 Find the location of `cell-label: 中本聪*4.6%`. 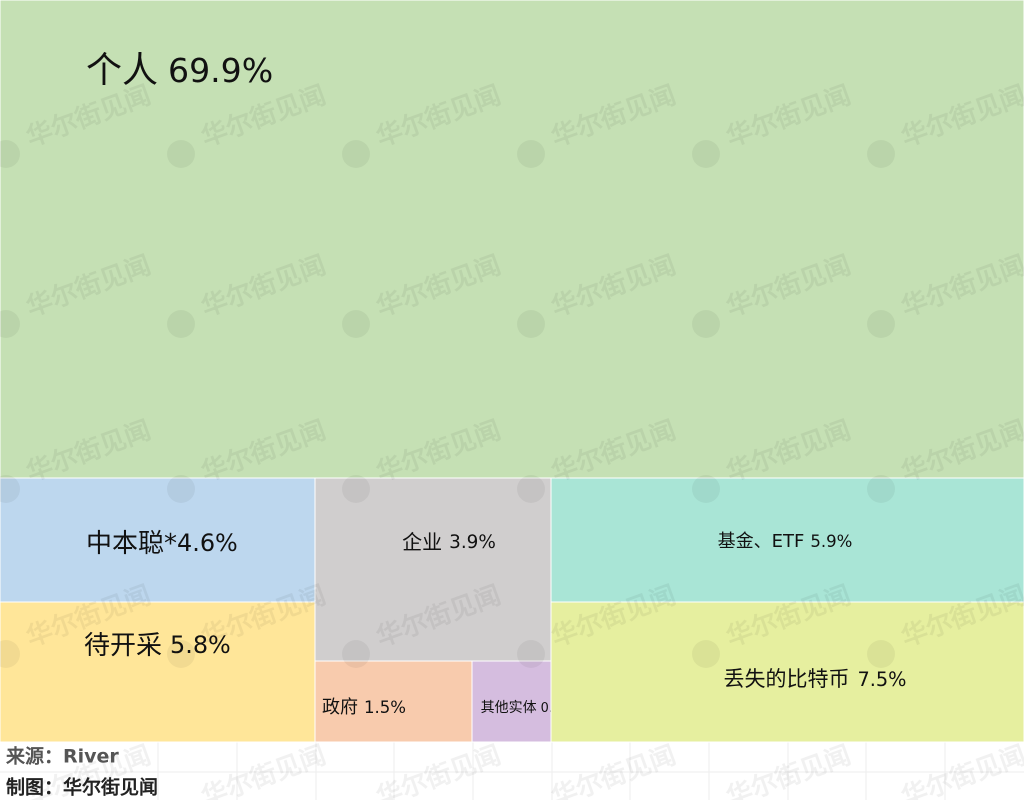

cell-label: 中本聪*4.6% is located at coordinates (162, 544).